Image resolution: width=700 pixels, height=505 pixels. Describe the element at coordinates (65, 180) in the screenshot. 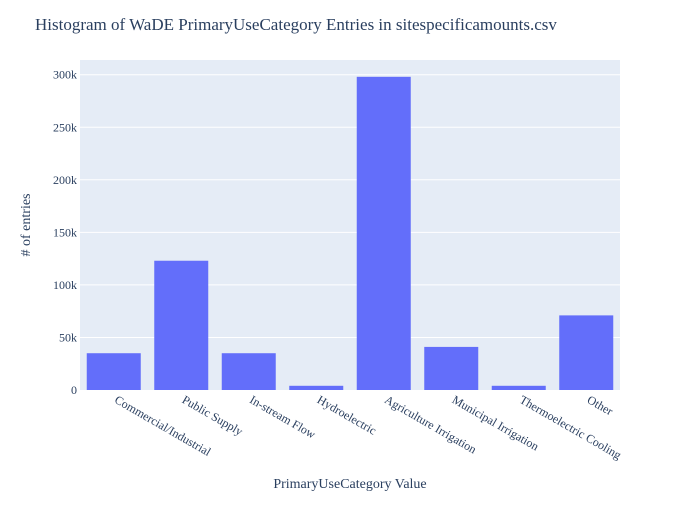

I see `y-tick-label: 200k` at that location.